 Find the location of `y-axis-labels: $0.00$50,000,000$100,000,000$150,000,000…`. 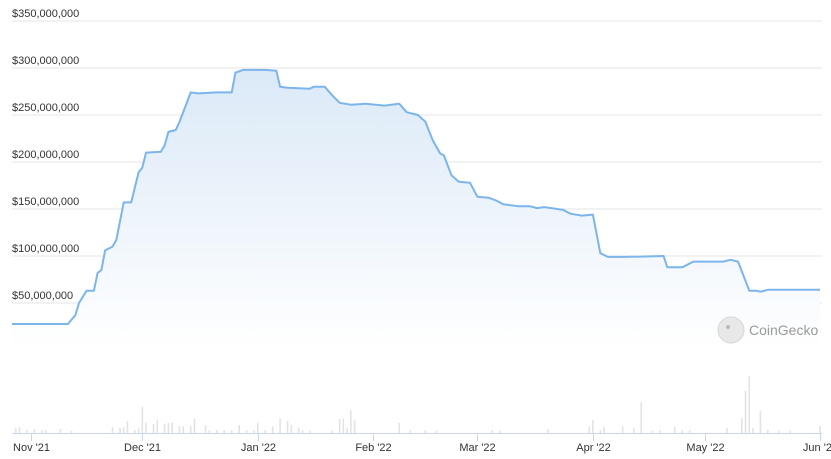

y-axis-labels: $0.00$50,000,000$100,000,000$150,000,000… is located at coordinates (45, 178).